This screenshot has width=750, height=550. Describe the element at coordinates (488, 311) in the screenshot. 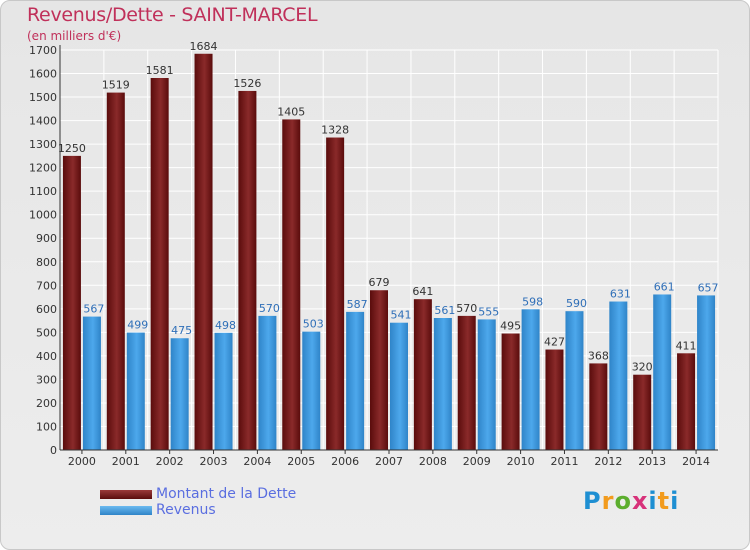

I see `data-label-revenus: 555` at that location.